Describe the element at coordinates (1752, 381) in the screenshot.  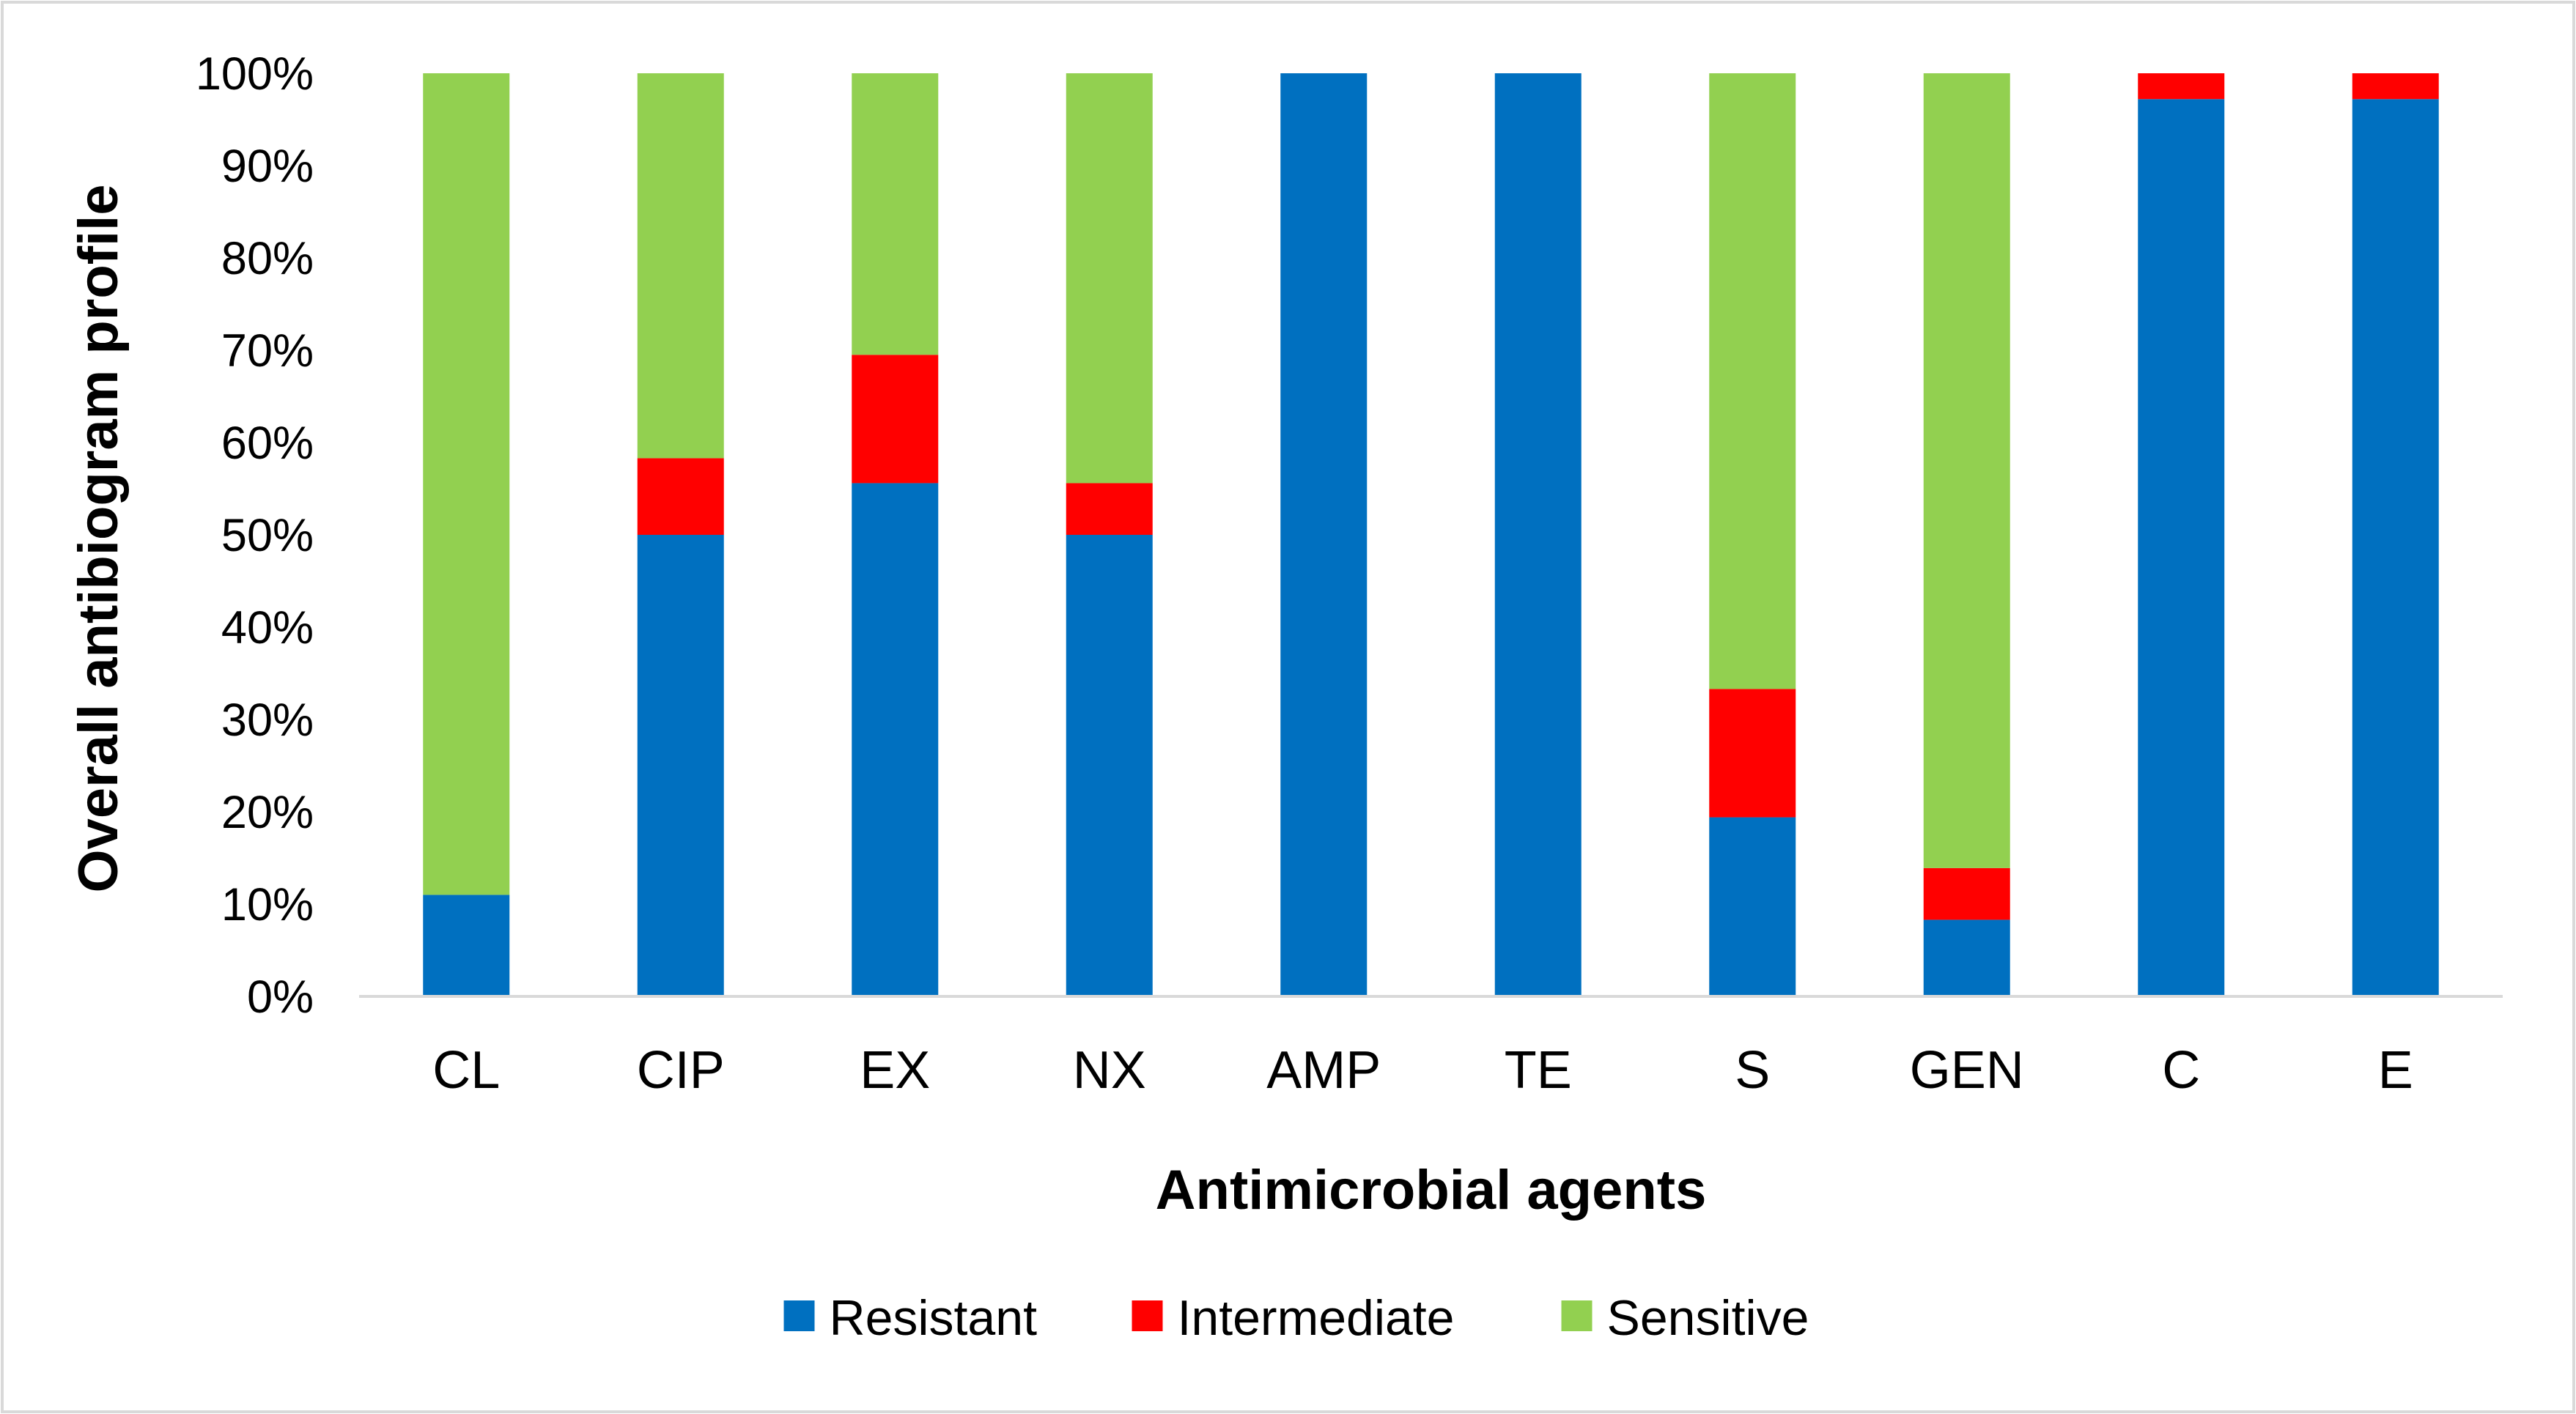
I see `bar-s-sensitive` at that location.